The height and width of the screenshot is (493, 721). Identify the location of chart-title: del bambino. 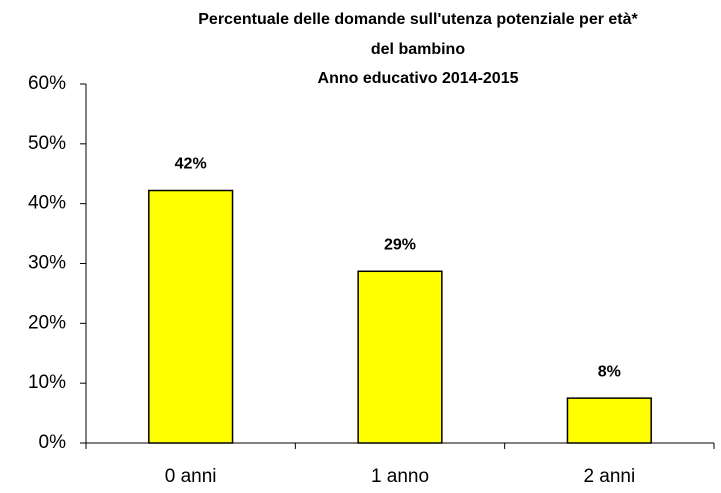
(418, 49).